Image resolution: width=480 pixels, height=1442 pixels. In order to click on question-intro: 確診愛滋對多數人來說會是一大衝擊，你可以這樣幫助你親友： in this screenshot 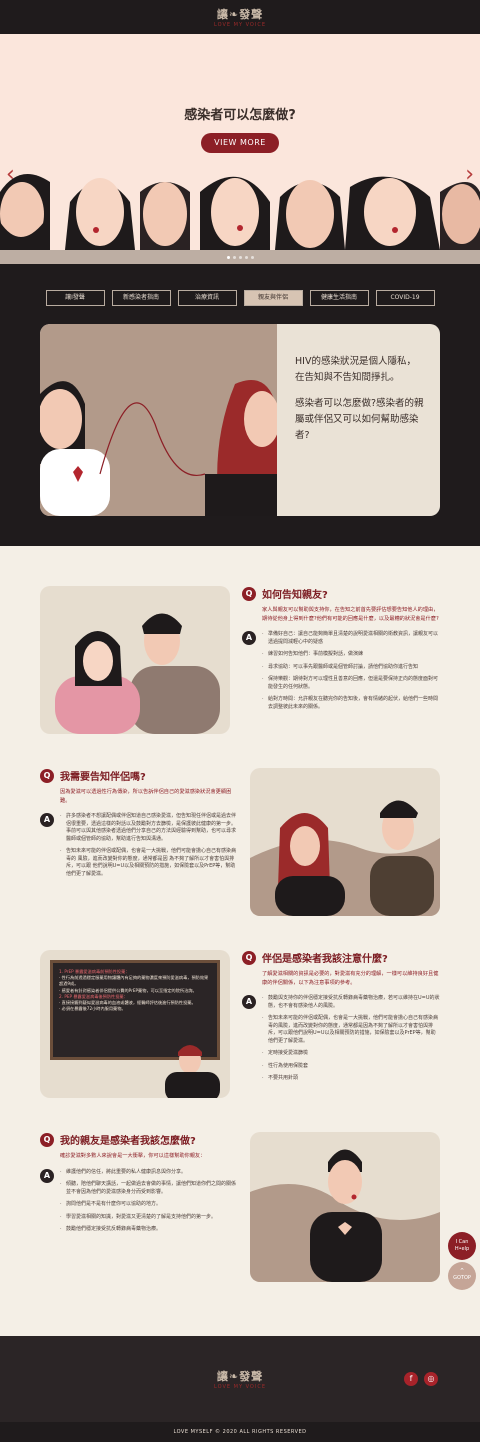, I will do `click(133, 1156)`.